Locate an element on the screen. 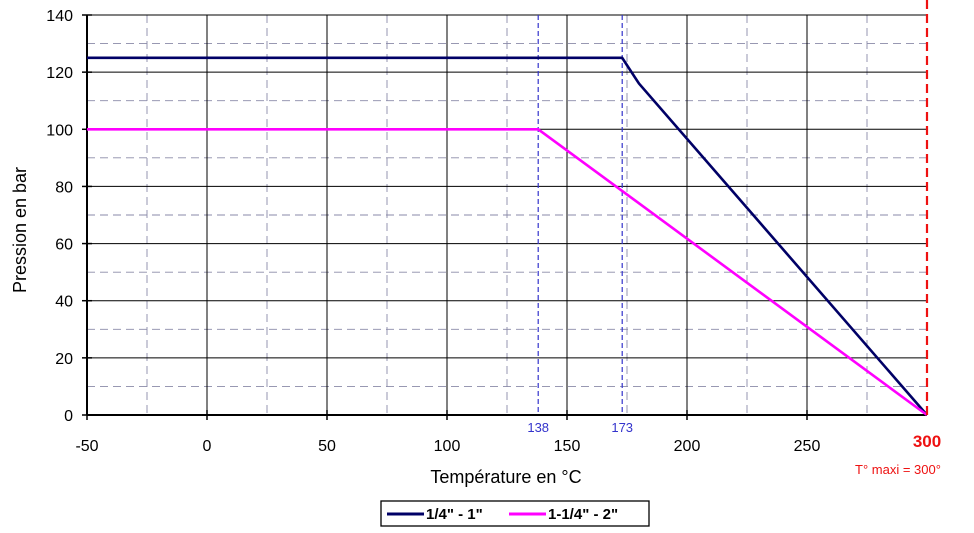  legend: 1/4" - 1" 1-1/4" - 2" is located at coordinates (515, 513).